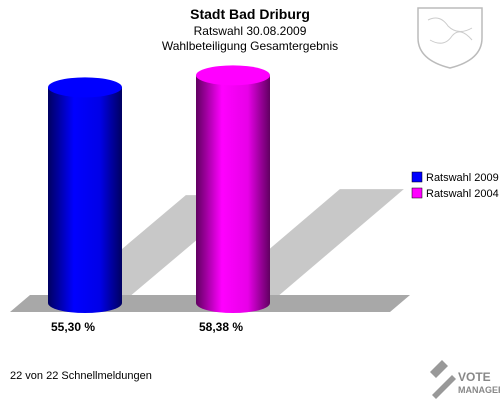  I want to click on logo-mark, so click(443, 379).